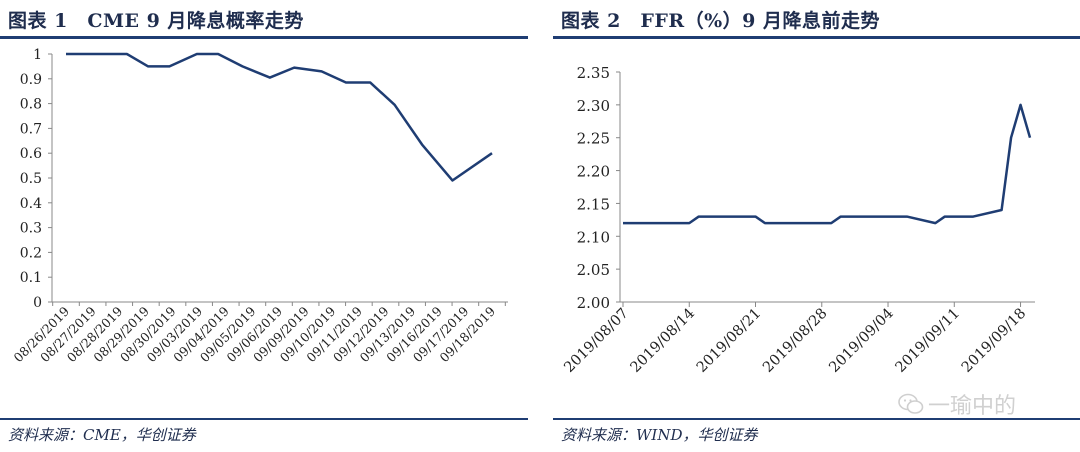 Image resolution: width=1080 pixels, height=452 pixels. Describe the element at coordinates (720, 21) in the screenshot. I see `chart-title: 图表 2 FFR（%）9 月降息前走势` at that location.